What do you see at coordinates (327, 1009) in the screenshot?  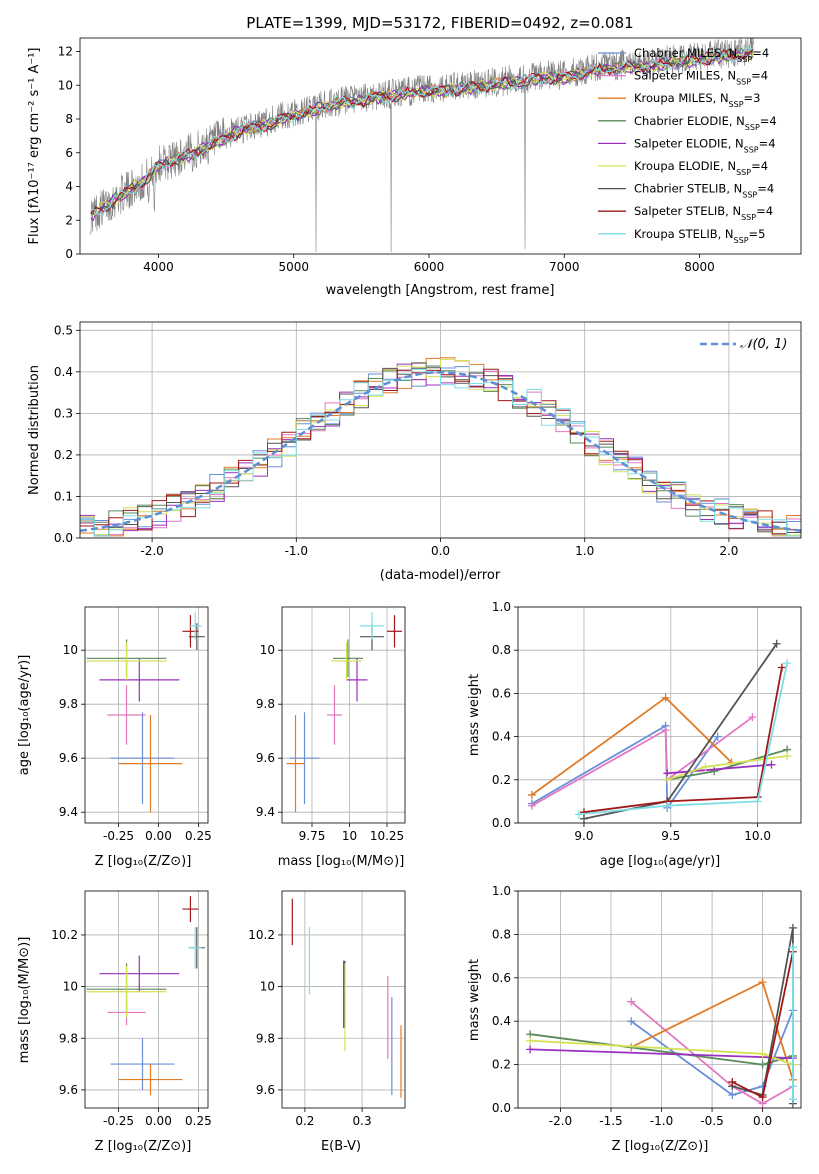 I see `mass-vs-ebv-panel: 0.2 0.3 9.6 9.8 10 10.2` at bounding box center [327, 1009].